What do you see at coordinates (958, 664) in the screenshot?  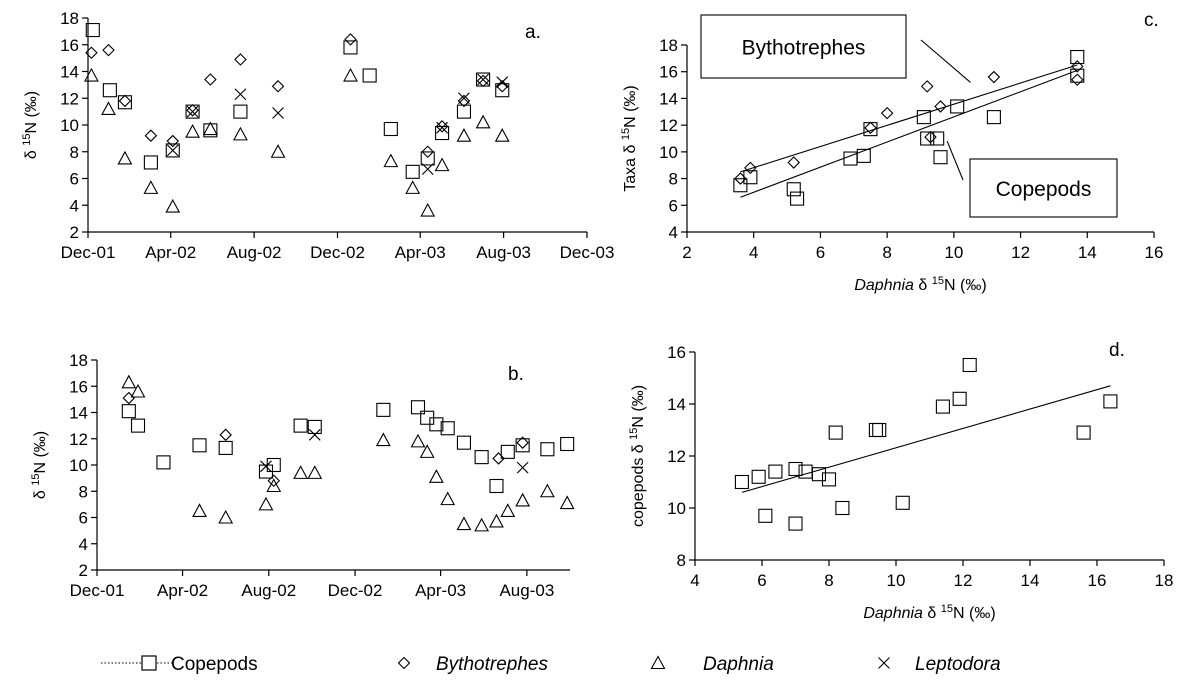 I see `legend-label: Leptodora` at bounding box center [958, 664].